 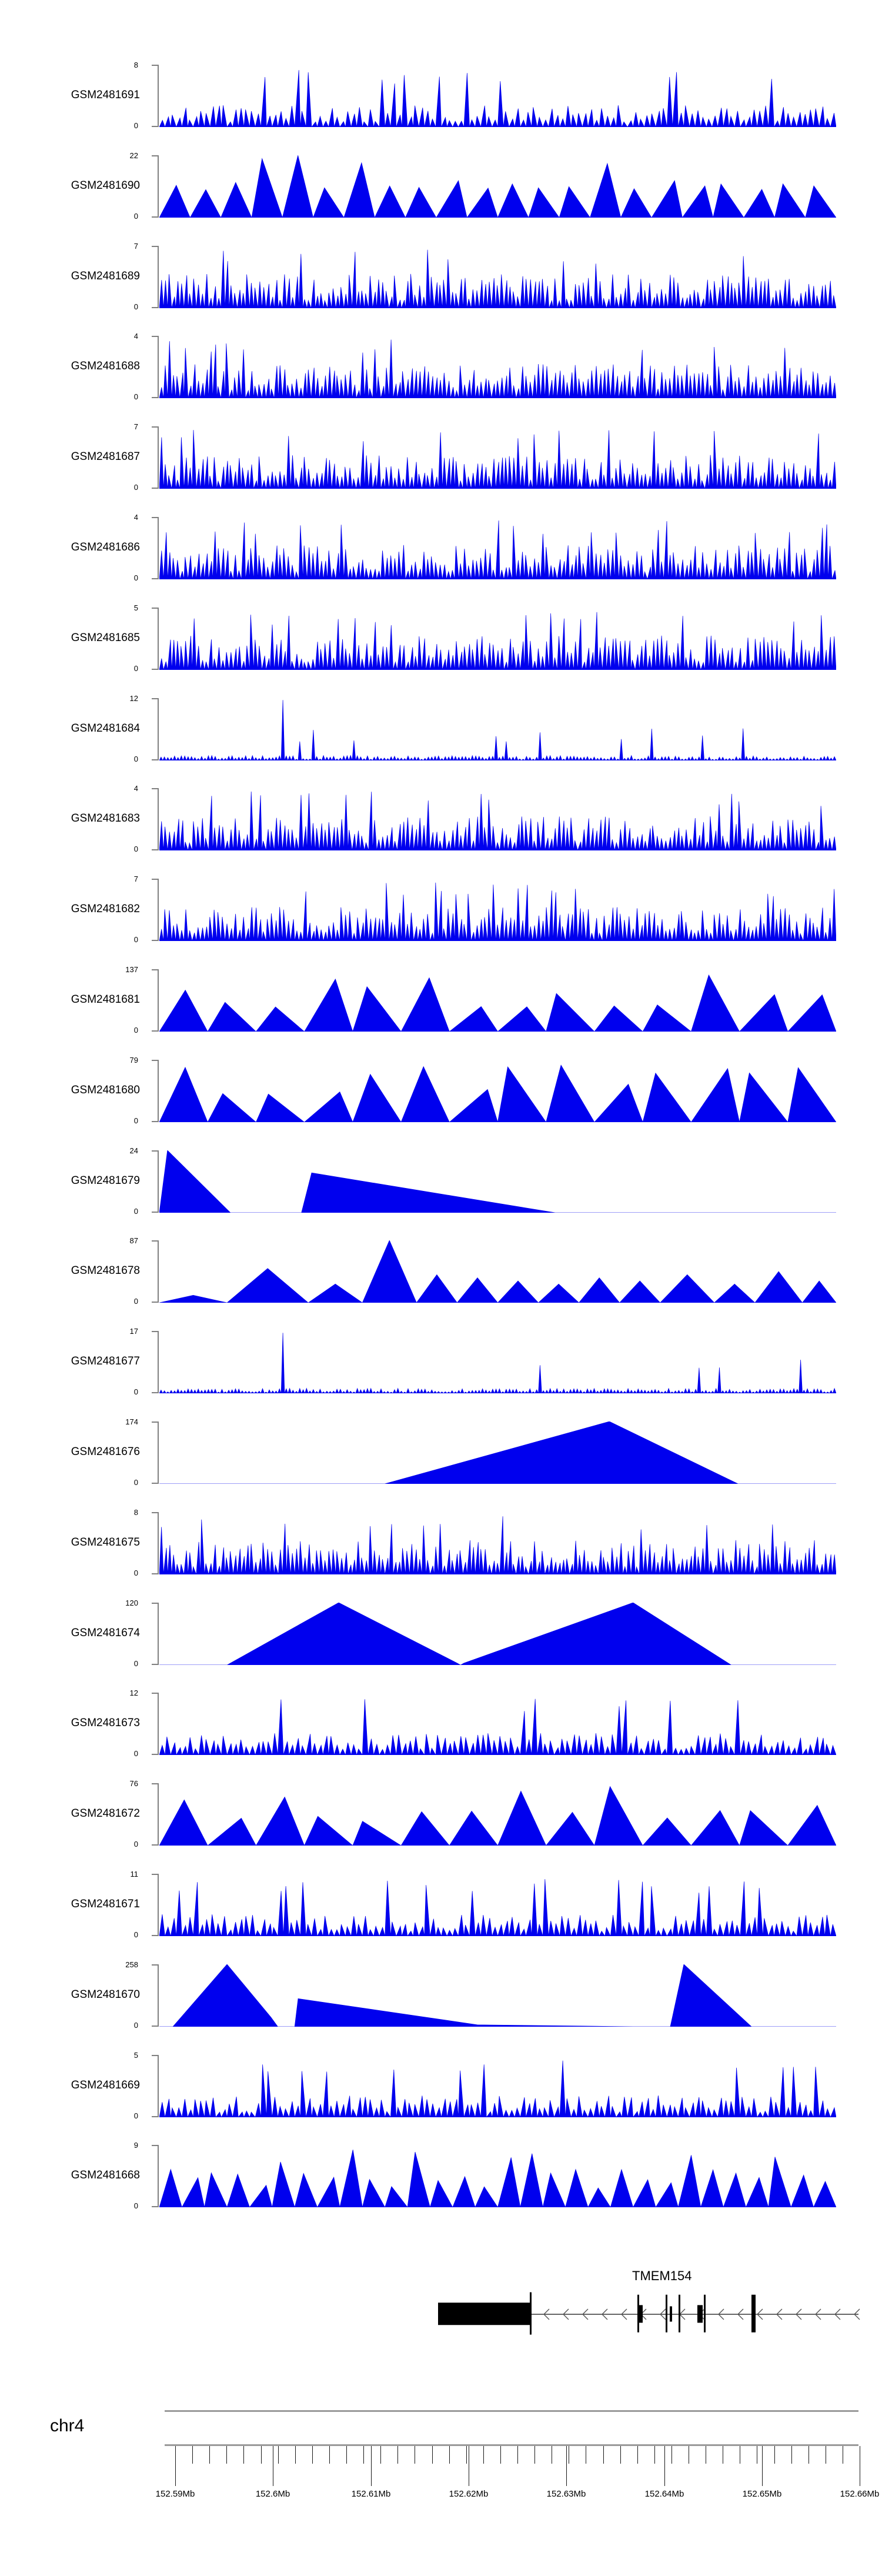 I want to click on coverage-track: GSM2481675 8 0, so click(x=441, y=1543).